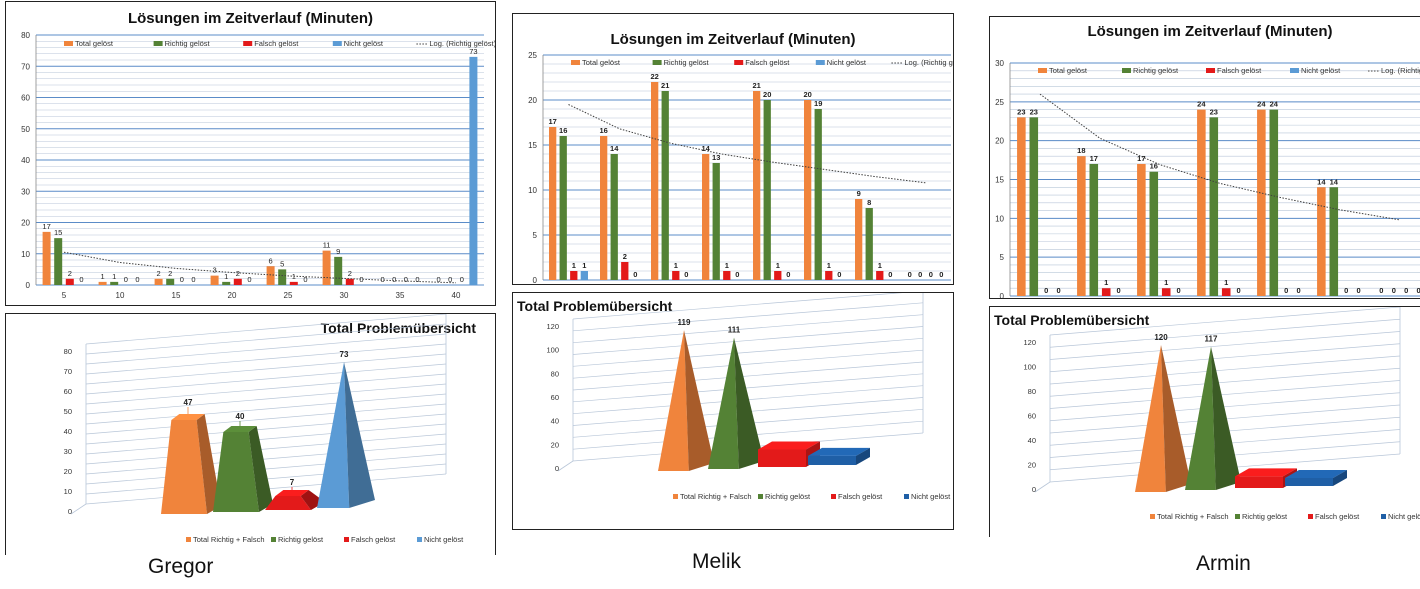  Describe the element at coordinates (350, 273) in the screenshot. I see `data-label: 2` at that location.